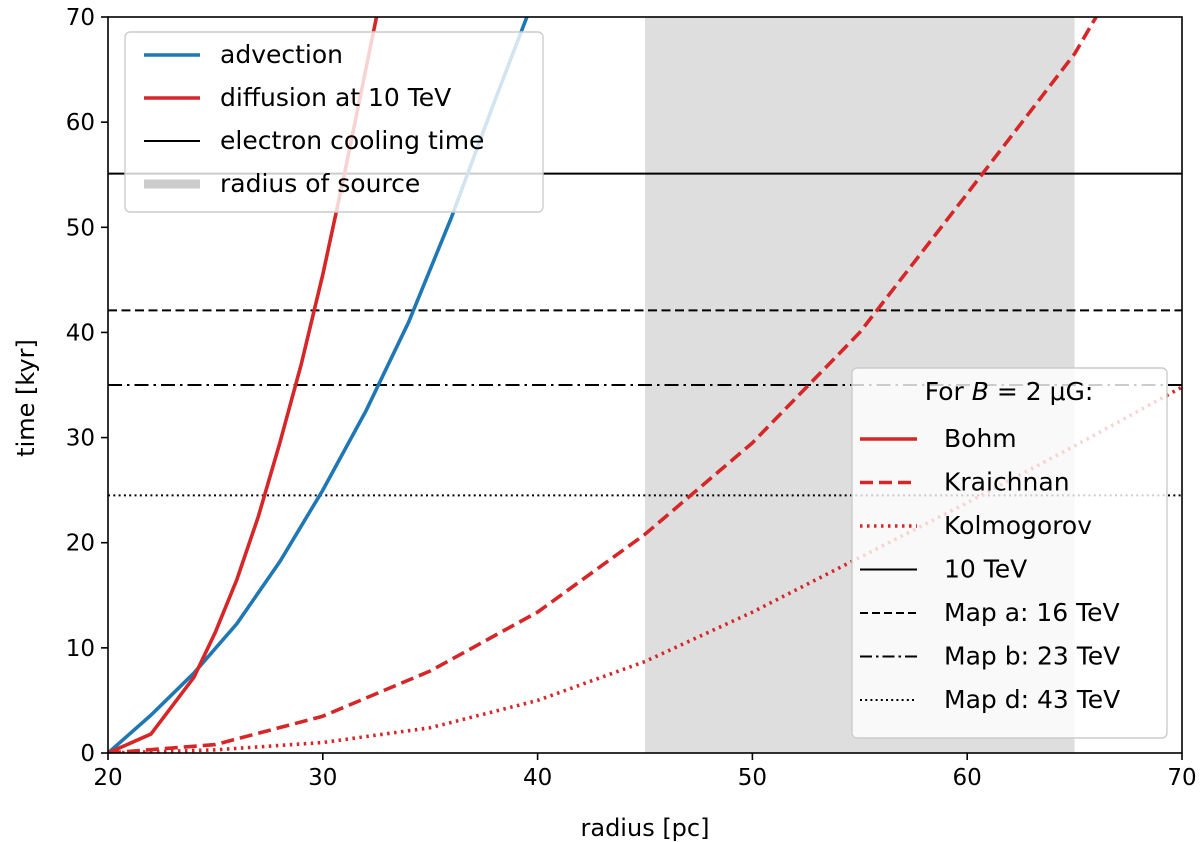 The image size is (1200, 842). I want to click on legend-field-label: Map b: 23 TeV, so click(1032, 656).